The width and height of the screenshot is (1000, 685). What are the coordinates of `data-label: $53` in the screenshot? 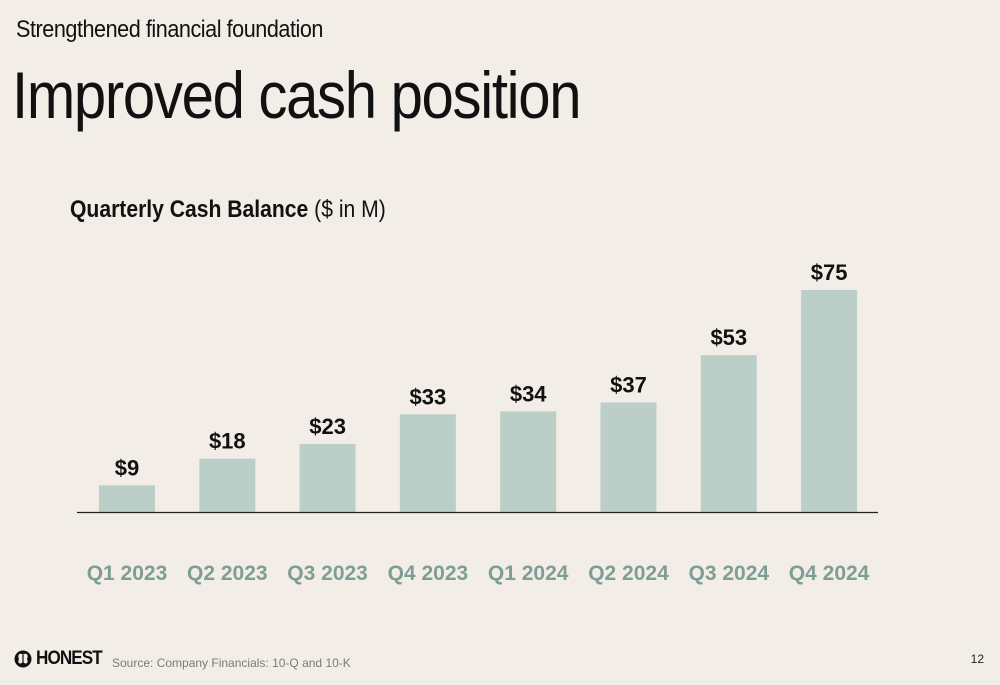 It's located at (728, 337).